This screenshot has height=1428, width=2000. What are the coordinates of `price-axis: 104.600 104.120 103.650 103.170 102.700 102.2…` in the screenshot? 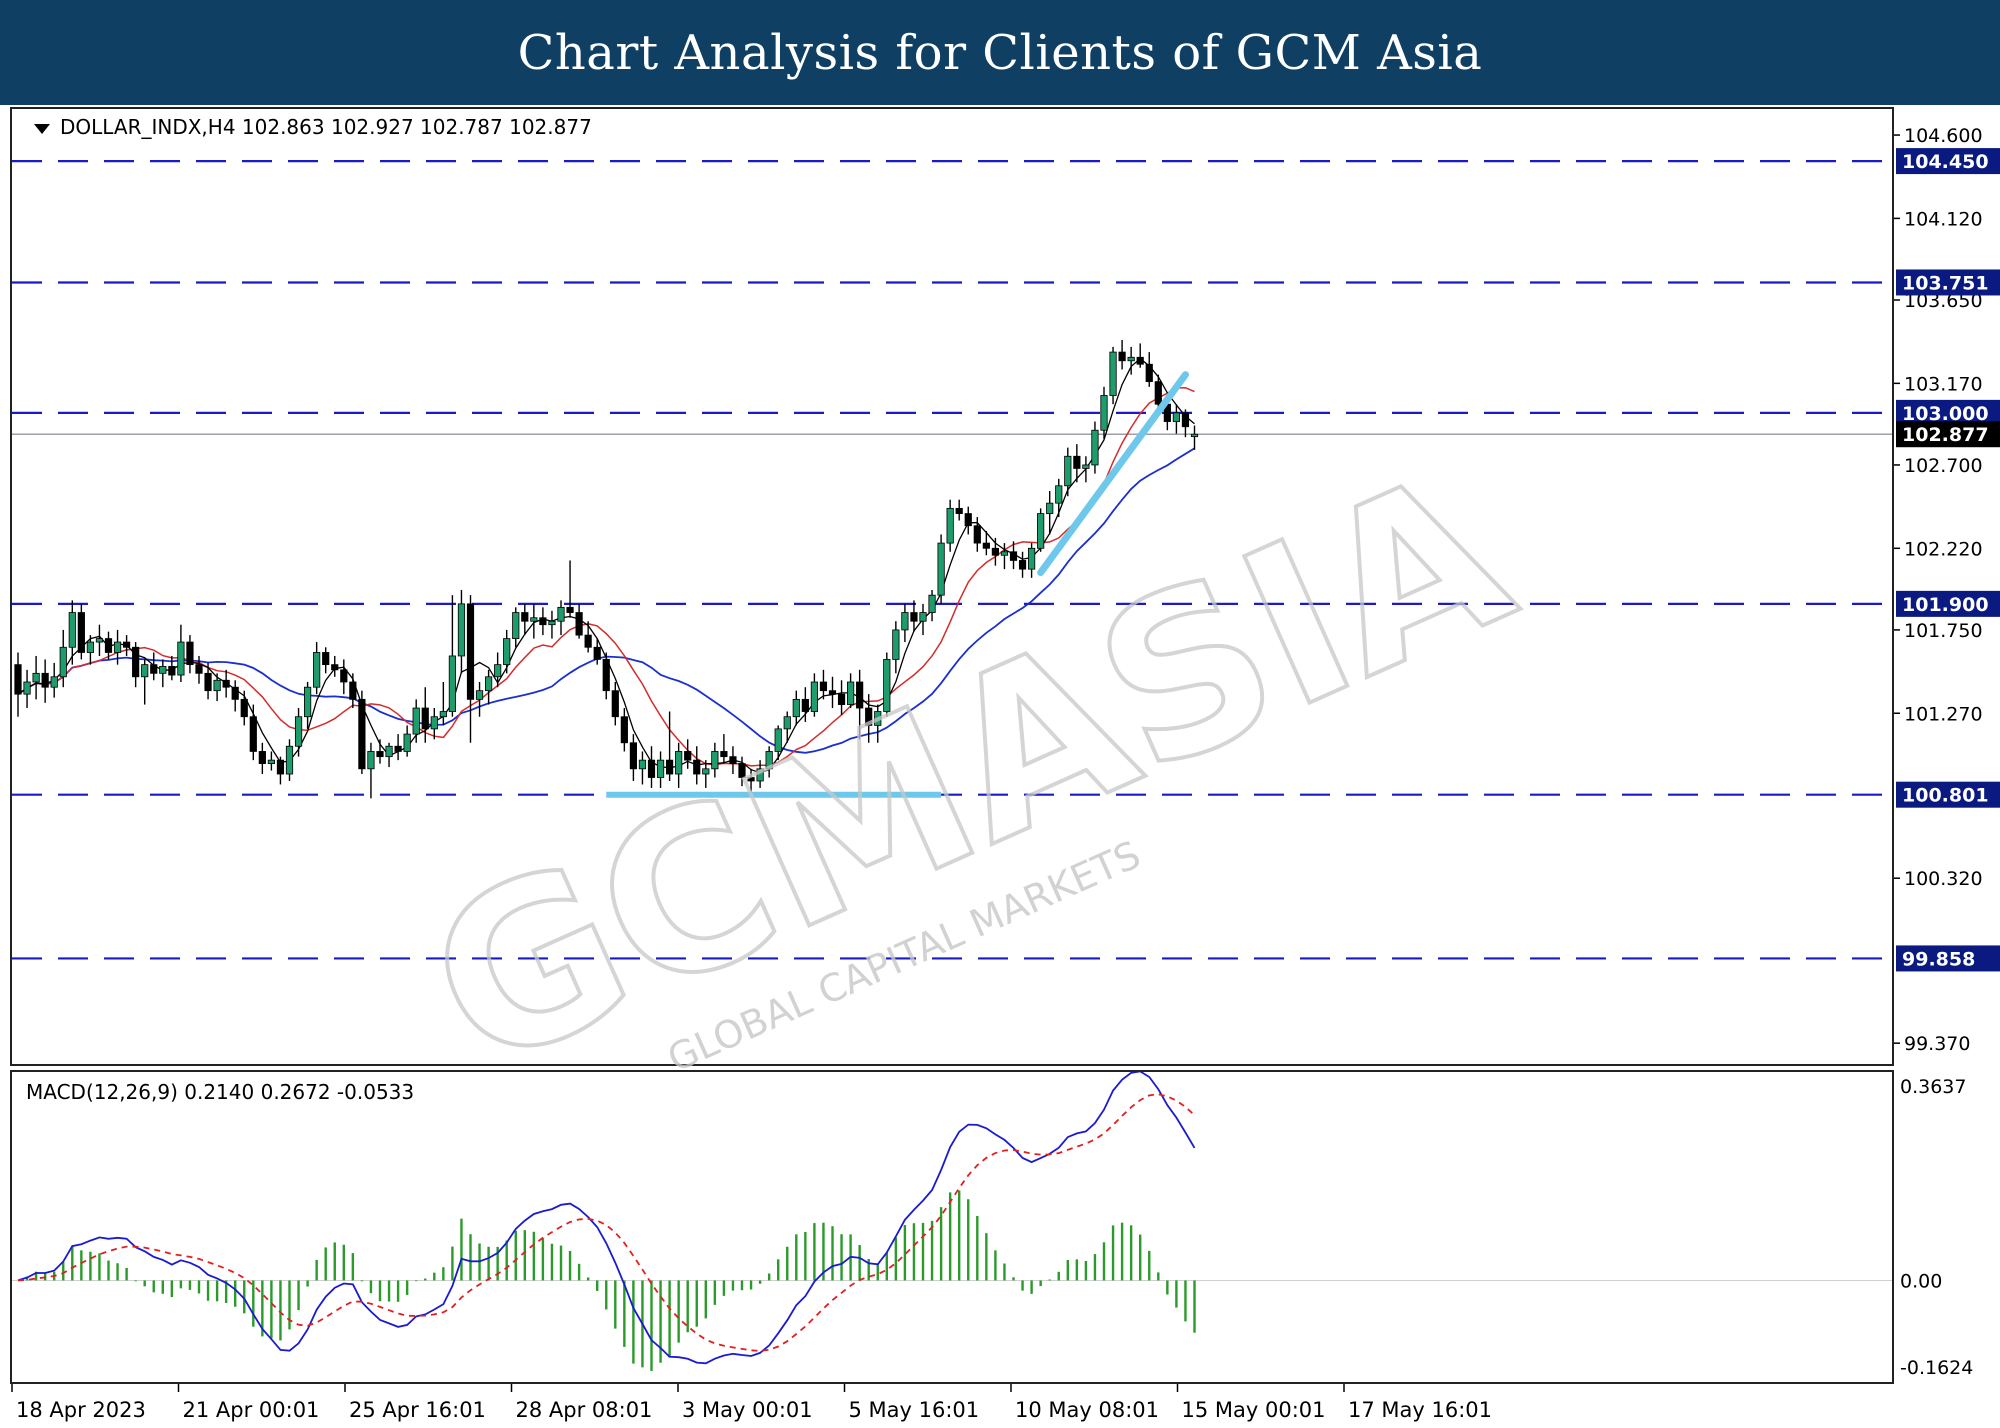 It's located at (1947, 747).